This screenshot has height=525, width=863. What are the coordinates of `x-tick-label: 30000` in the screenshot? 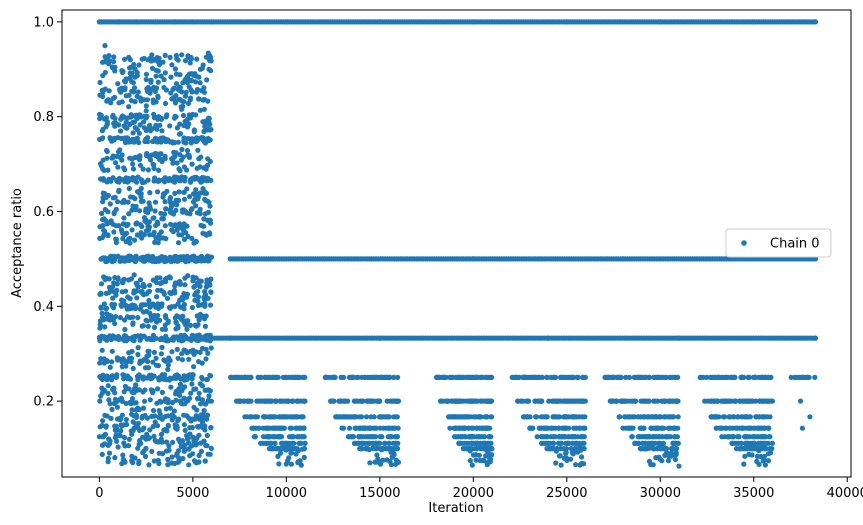 It's located at (660, 493).